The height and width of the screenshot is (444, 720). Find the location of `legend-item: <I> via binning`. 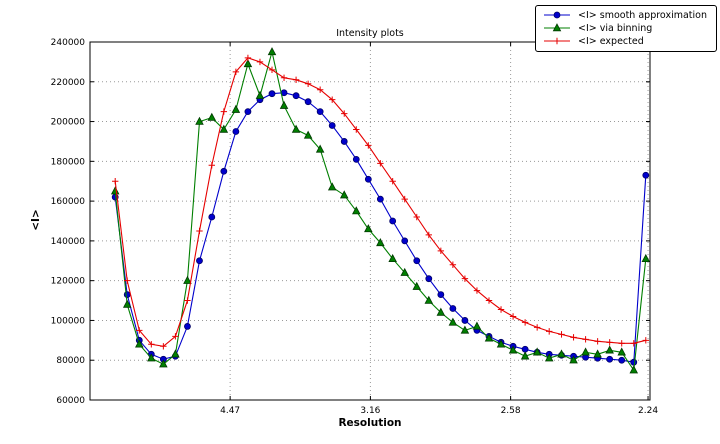

legend-item: <I> via binning is located at coordinates (624, 28).